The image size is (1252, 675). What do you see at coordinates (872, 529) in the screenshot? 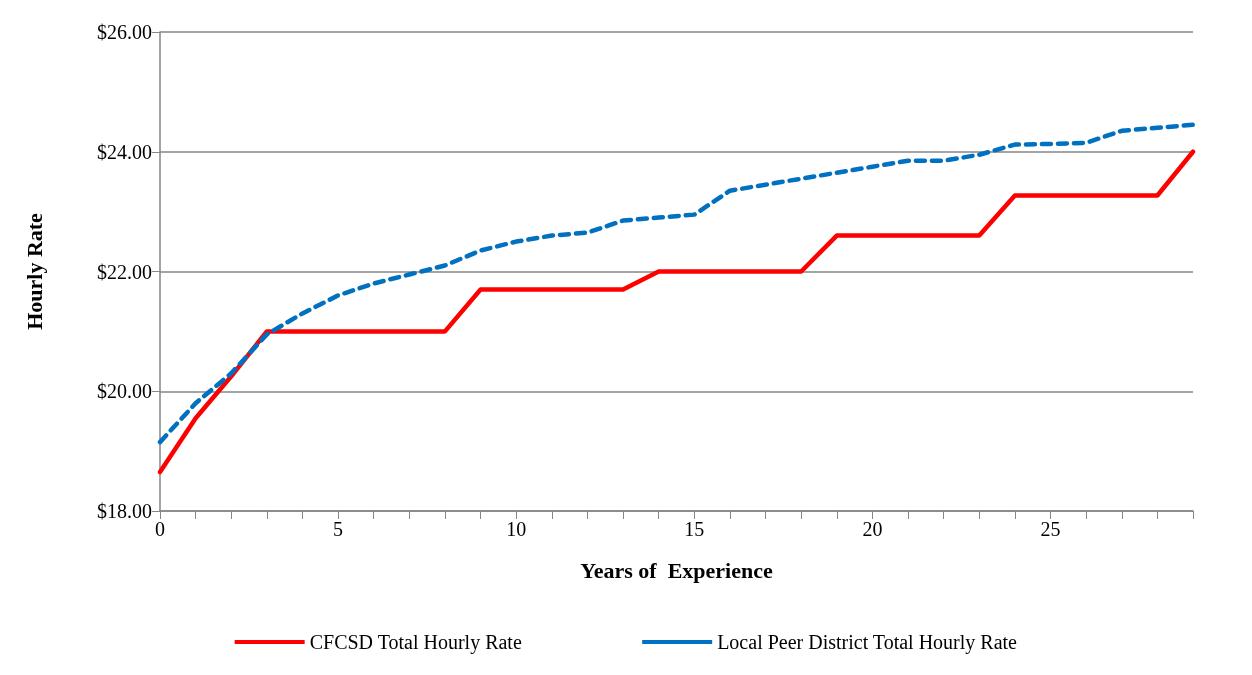
I see `x-tick-label: 20` at bounding box center [872, 529].